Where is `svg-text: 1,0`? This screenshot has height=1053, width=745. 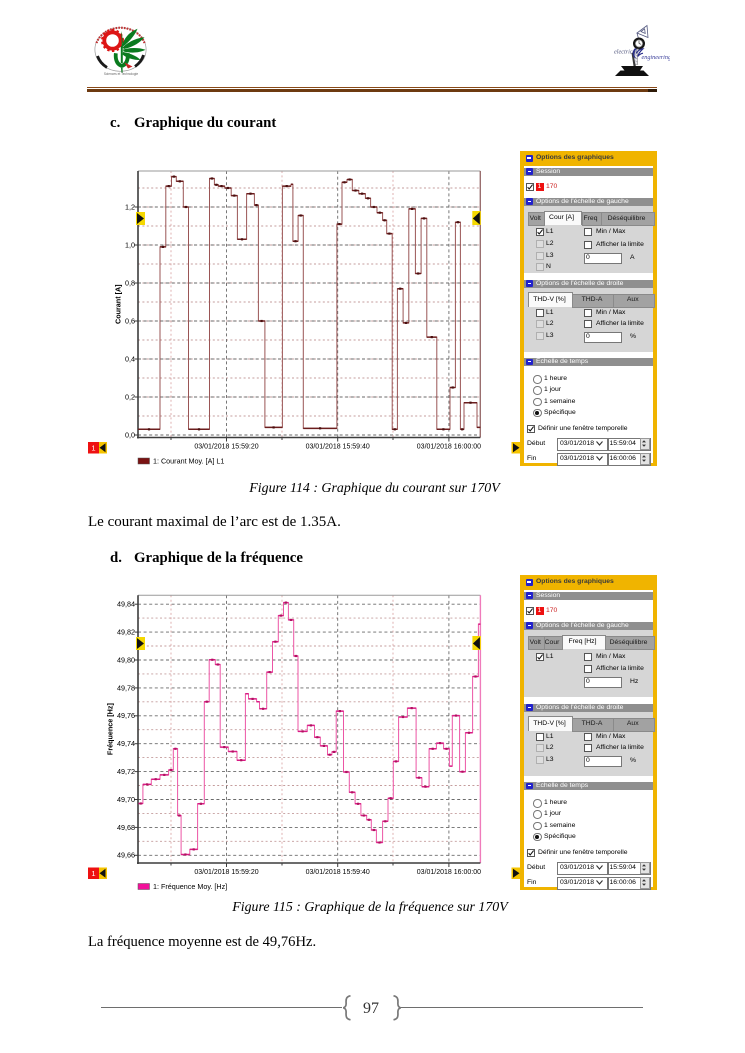
svg-text: 1,0 is located at coordinates (130, 244).